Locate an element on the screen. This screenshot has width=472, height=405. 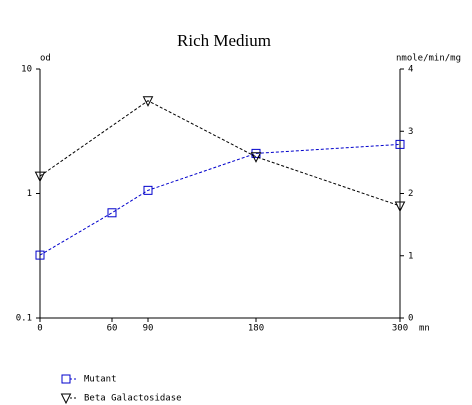
y-tick-label: 0.1 is located at coordinates (24, 319).